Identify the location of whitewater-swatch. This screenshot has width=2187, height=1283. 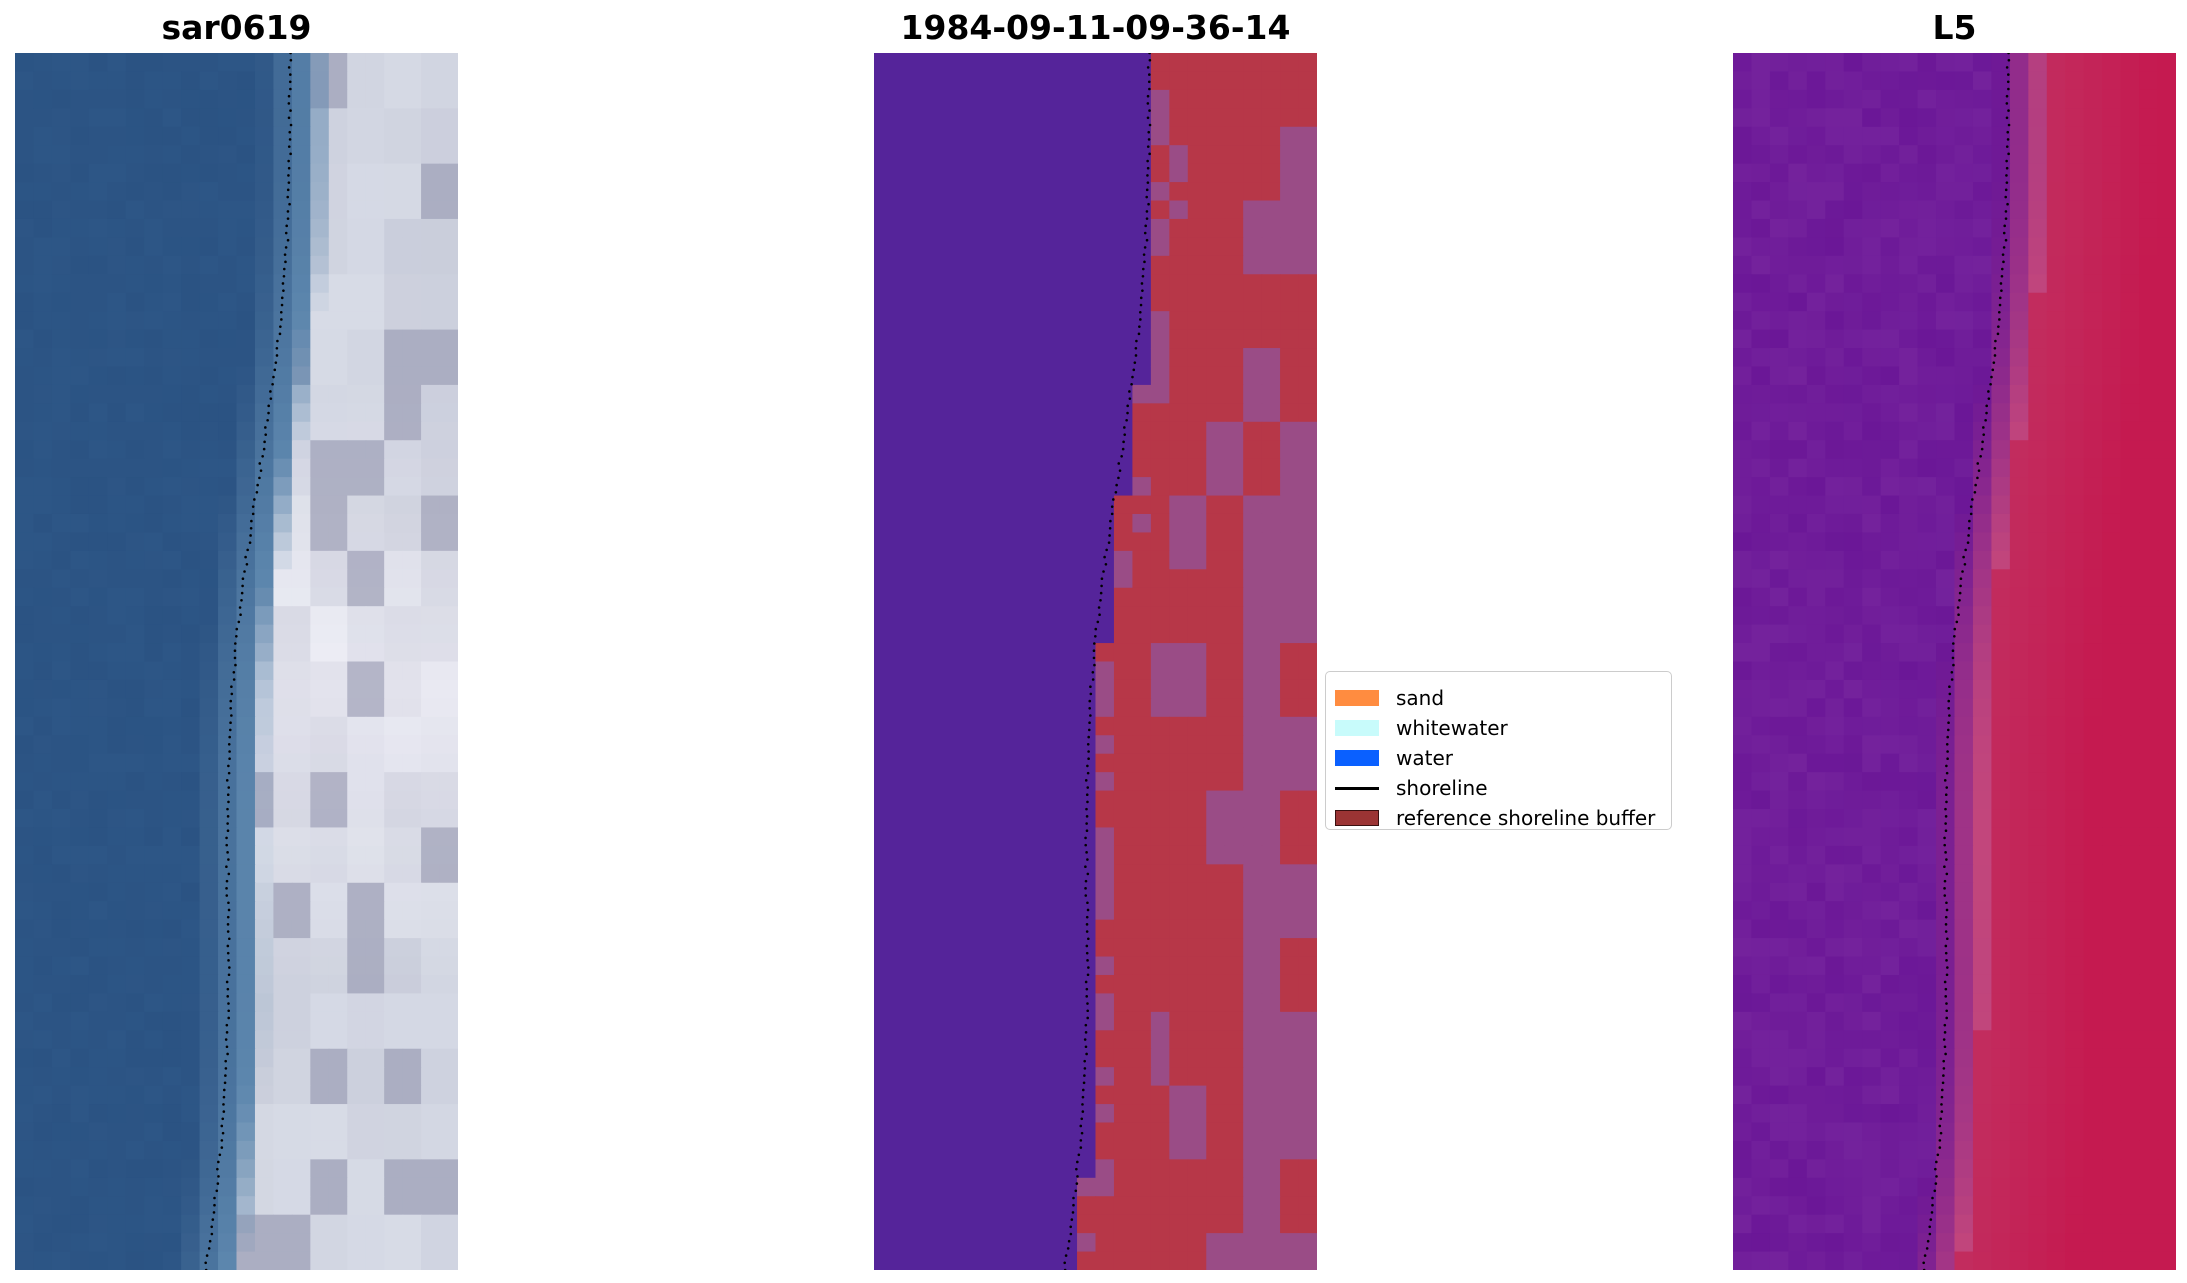
(1357, 728).